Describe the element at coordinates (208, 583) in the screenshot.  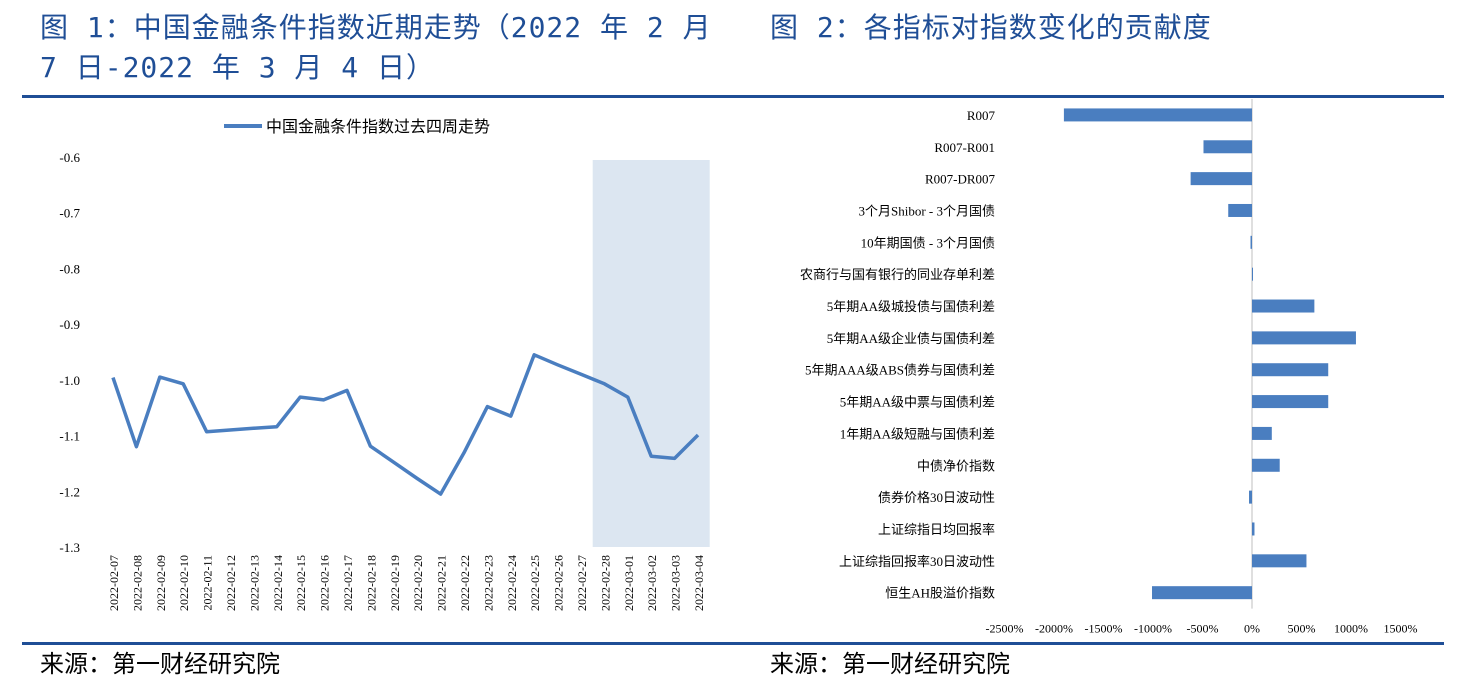
I see `x-tick-label: 2022-02-11` at that location.